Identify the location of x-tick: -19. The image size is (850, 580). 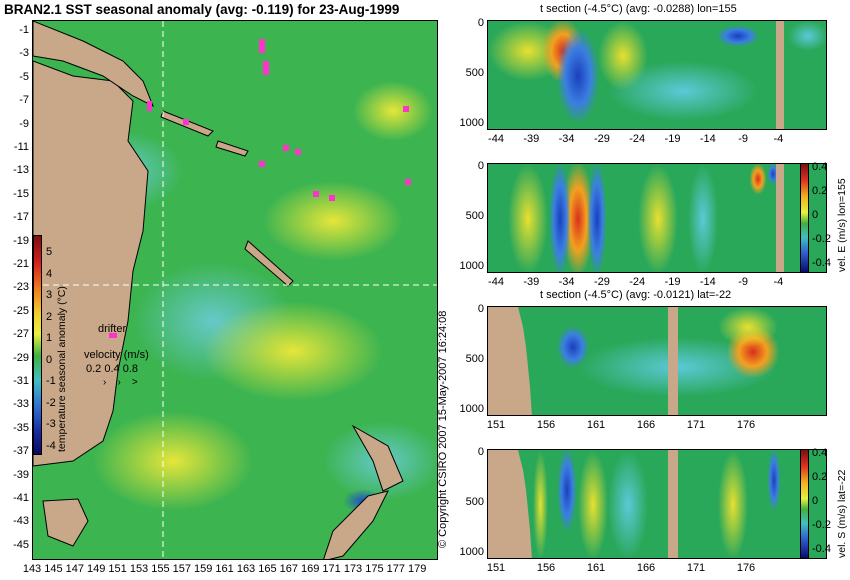
(672, 282).